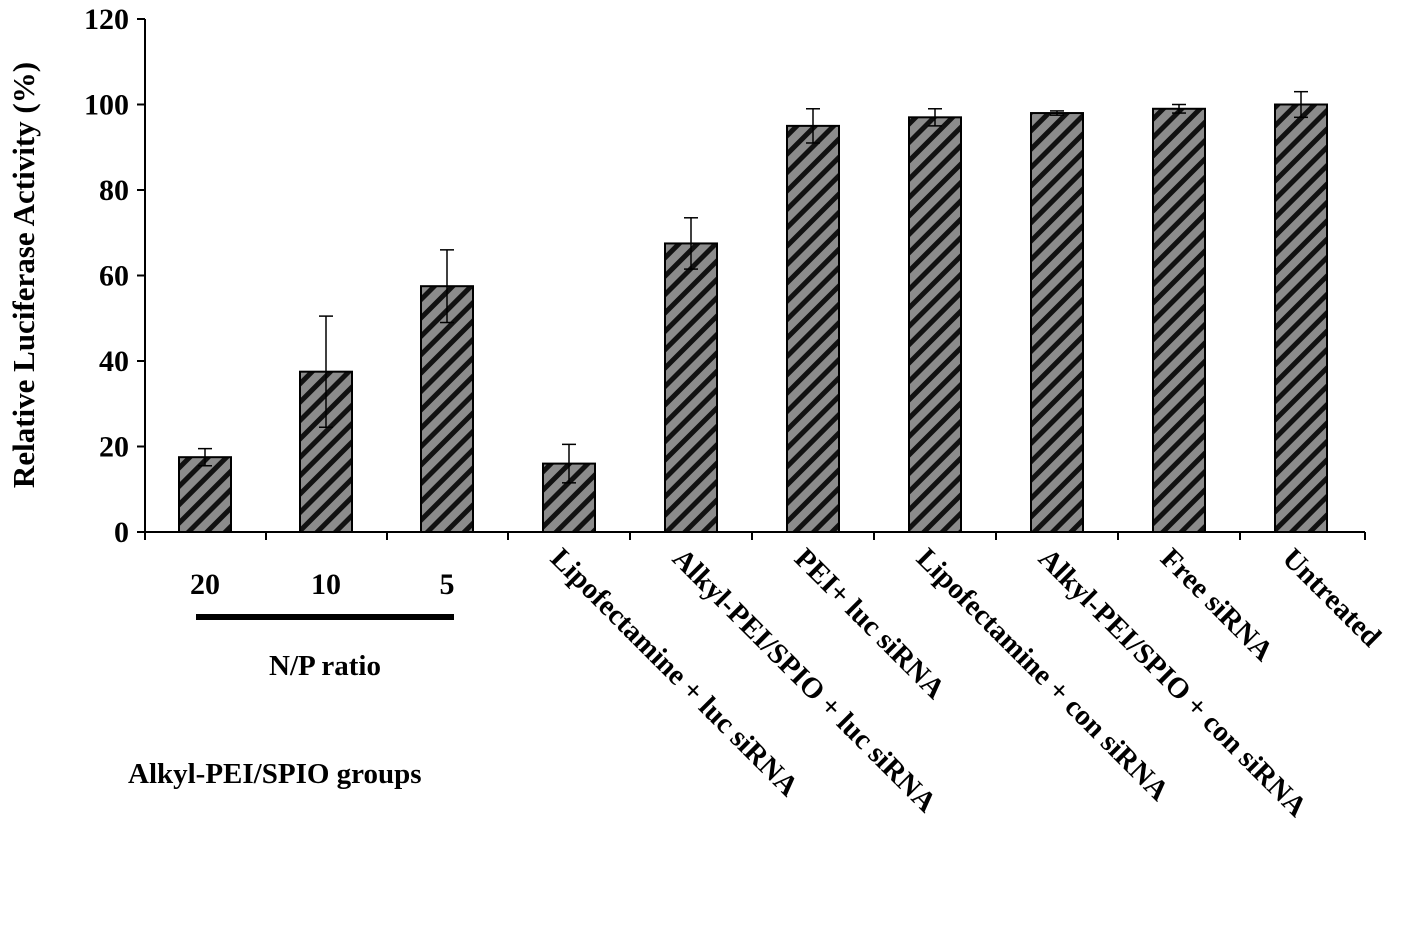 This screenshot has height=940, width=1409. Describe the element at coordinates (1042, 674) in the screenshot. I see `x-tick-label: Lipofectamine + con siRNA` at that location.